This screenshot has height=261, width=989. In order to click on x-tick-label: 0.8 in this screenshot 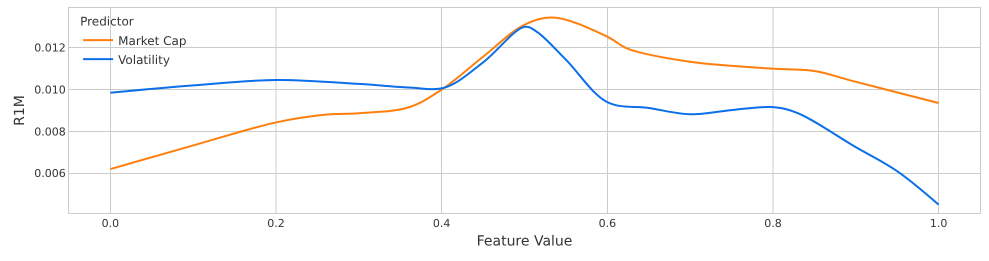, I will do `click(773, 223)`.